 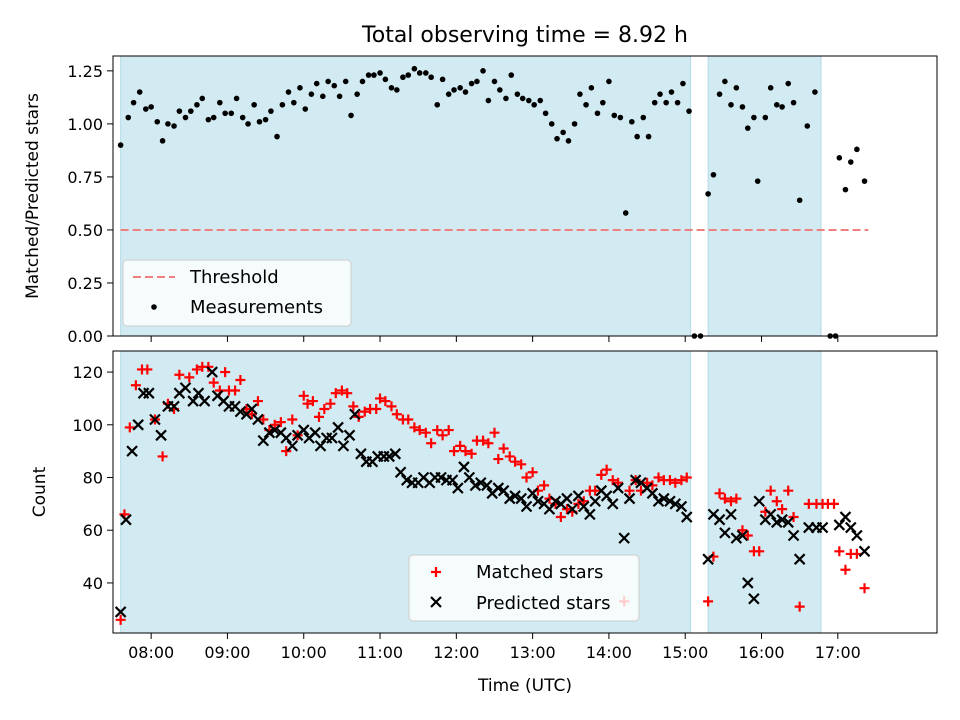 What do you see at coordinates (85, 336) in the screenshot?
I see `y-tick-label: 0.00` at bounding box center [85, 336].